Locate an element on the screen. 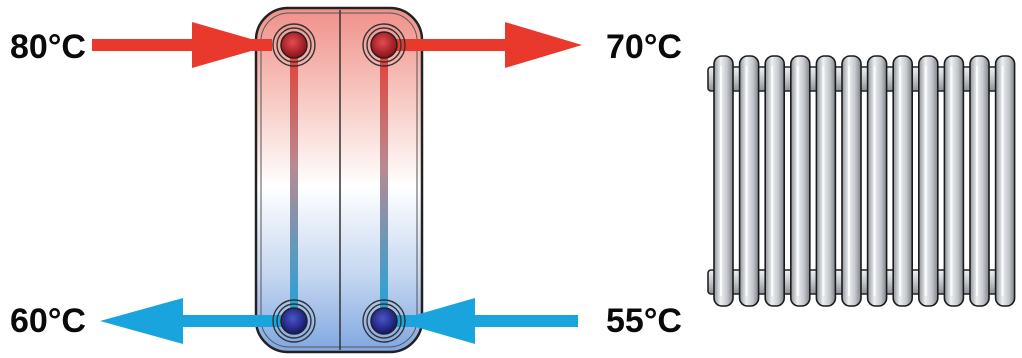 The image size is (1022, 358). secondary-supply-arrow is located at coordinates (486, 45).